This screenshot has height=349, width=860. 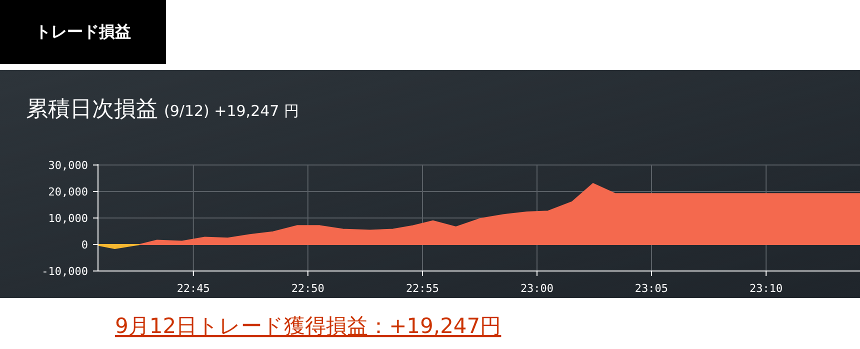 I want to click on x-tick-label: 23:05, so click(x=651, y=288).